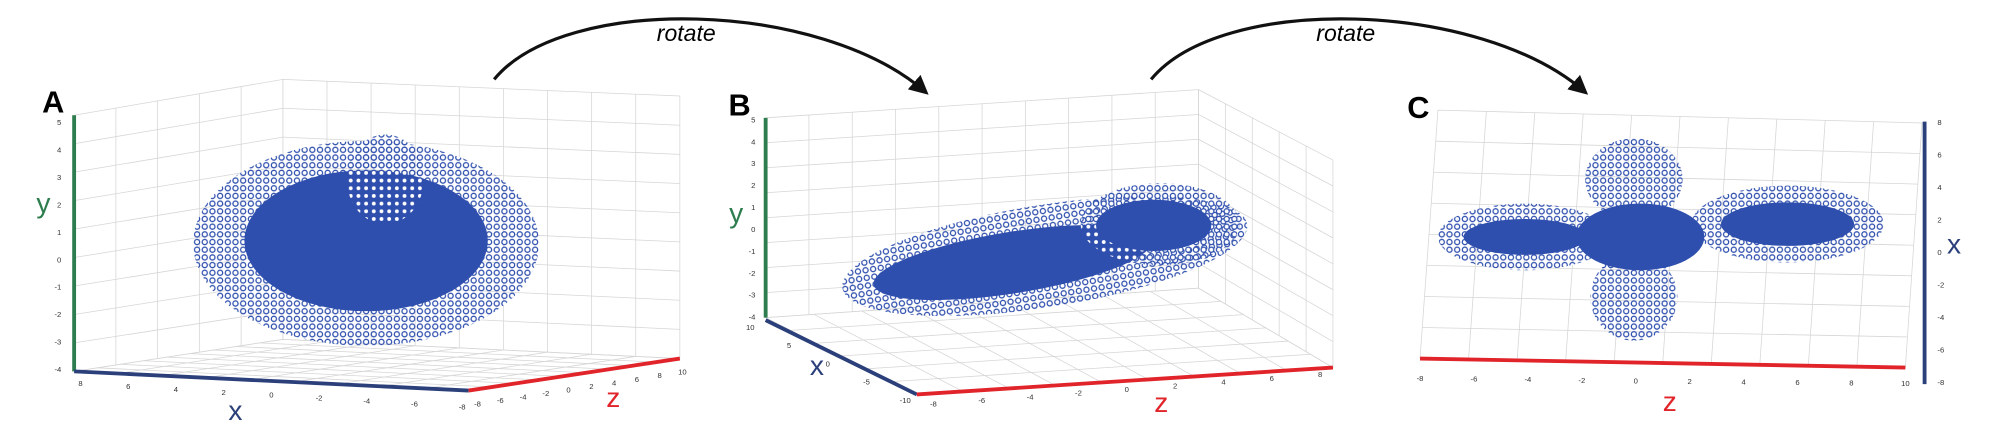 Image resolution: width=2000 pixels, height=429 pixels. What do you see at coordinates (1418, 107) in the screenshot?
I see `panel-label: C` at bounding box center [1418, 107].